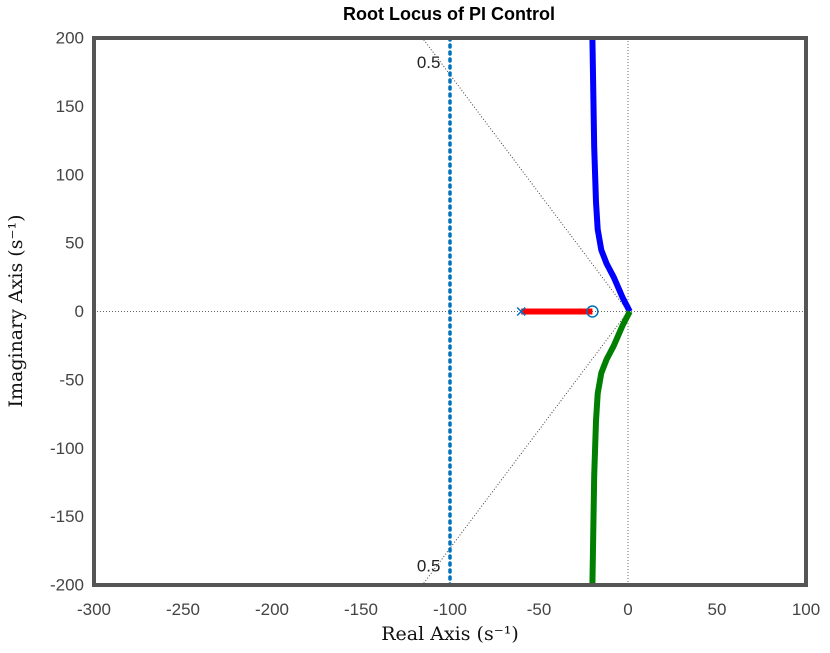 The image size is (830, 653). I want to click on x-tick-label: -200, so click(272, 609).